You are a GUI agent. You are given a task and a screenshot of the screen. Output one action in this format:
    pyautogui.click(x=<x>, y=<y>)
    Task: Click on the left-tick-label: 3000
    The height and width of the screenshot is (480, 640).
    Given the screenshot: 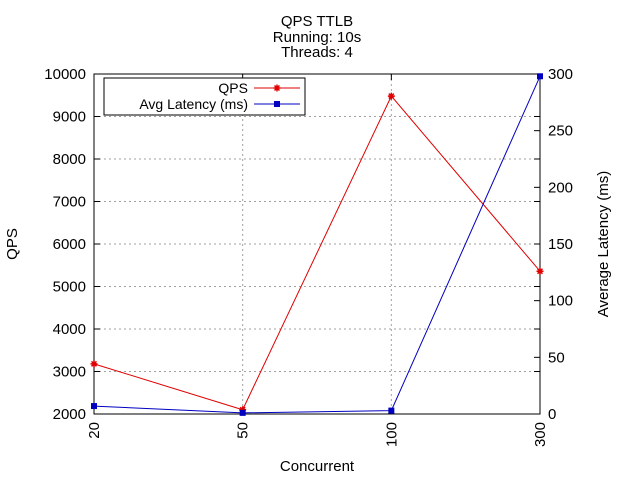 What is the action you would take?
    pyautogui.click(x=69, y=372)
    